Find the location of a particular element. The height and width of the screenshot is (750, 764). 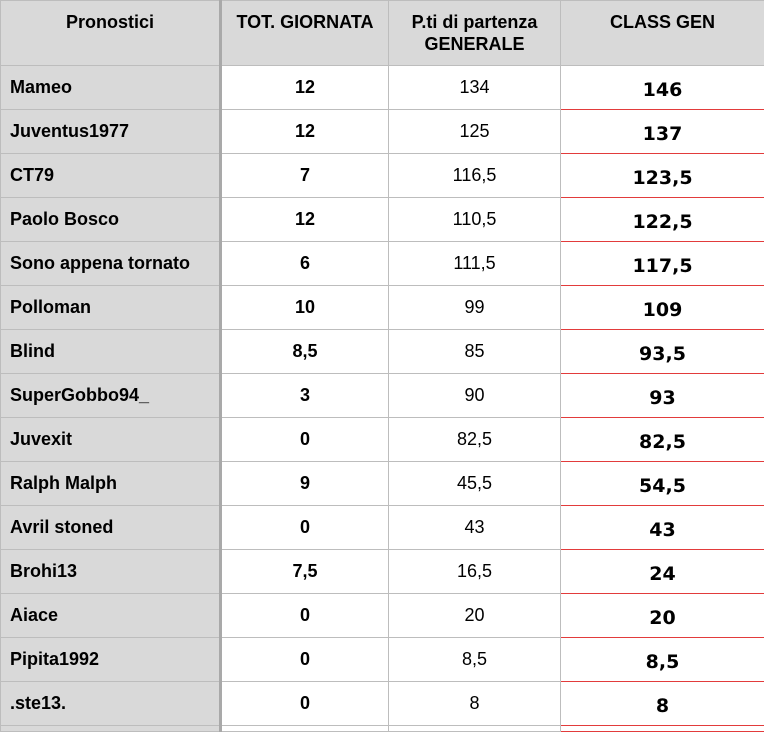

cell-name: Pipita1992 is located at coordinates (111, 659).